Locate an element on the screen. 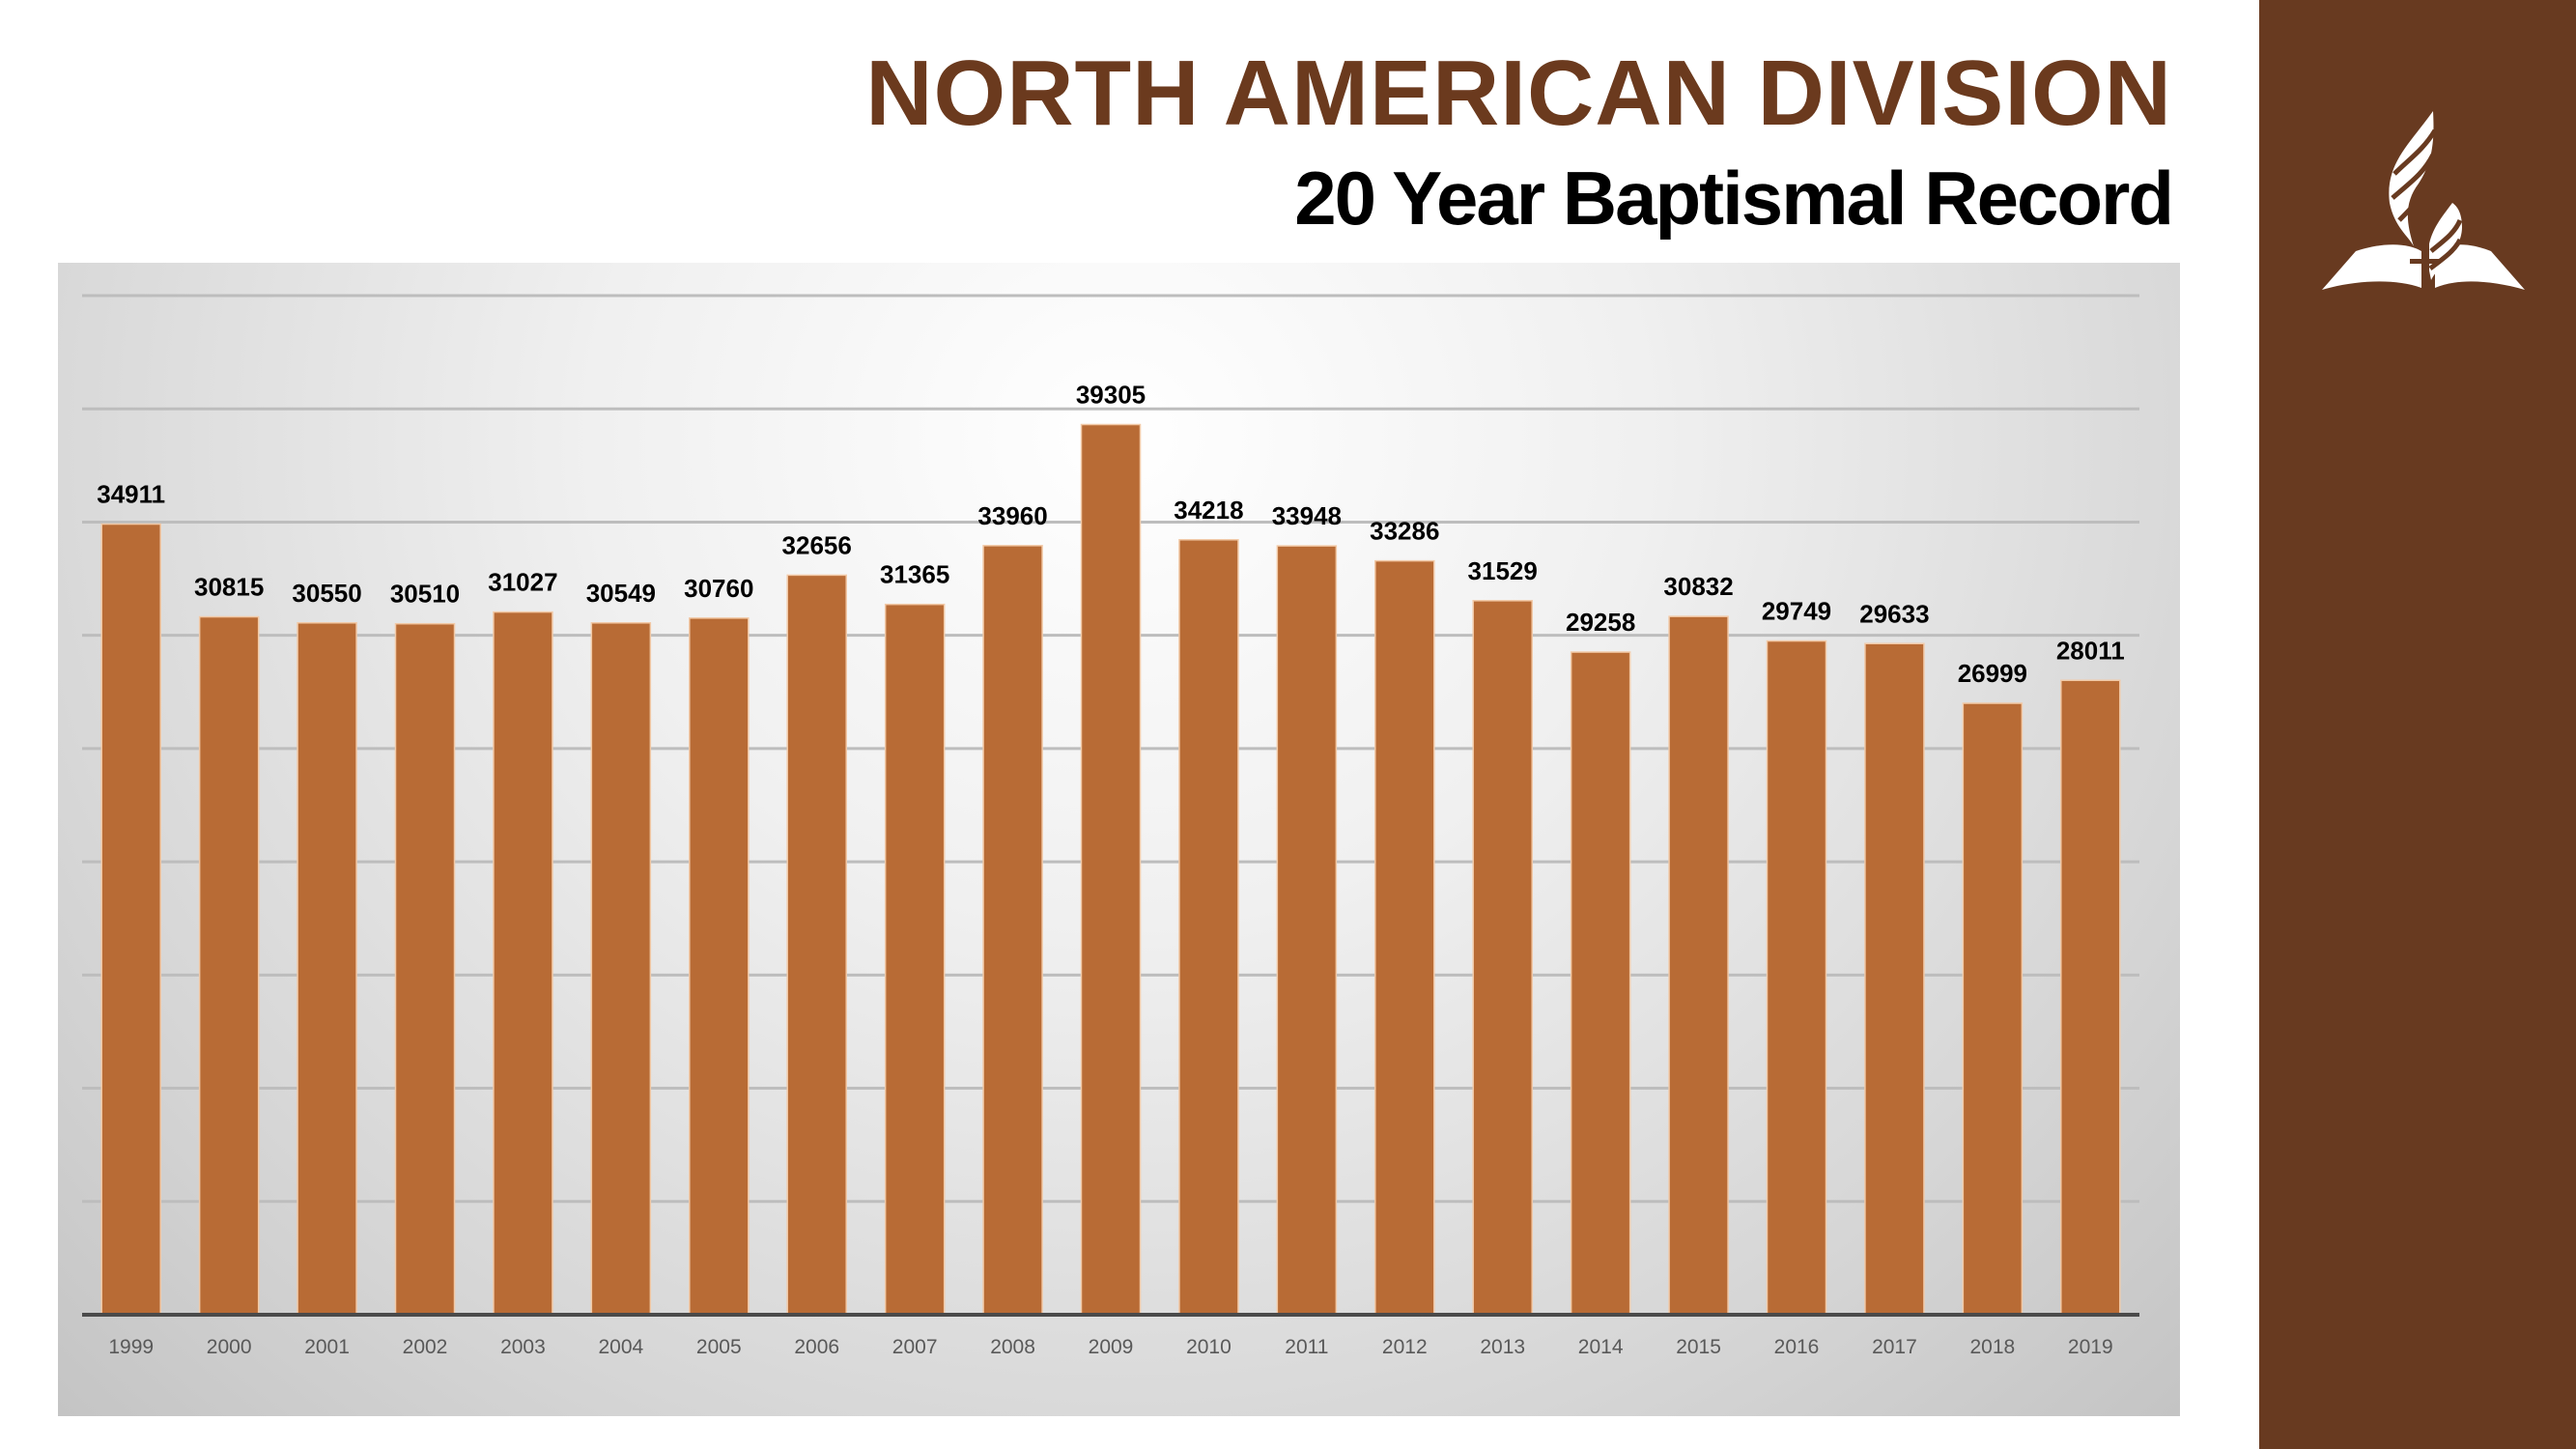 Image resolution: width=2576 pixels, height=1449 pixels. x-tick-label-2007: 2007 is located at coordinates (915, 1347).